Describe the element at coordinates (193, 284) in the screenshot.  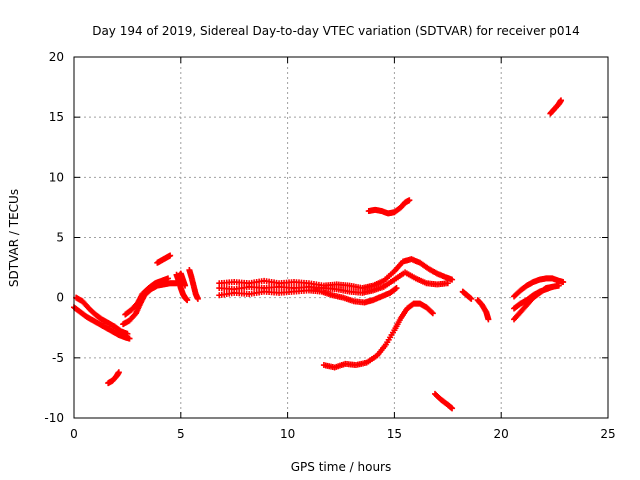
I see `series-arc-i` at that location.